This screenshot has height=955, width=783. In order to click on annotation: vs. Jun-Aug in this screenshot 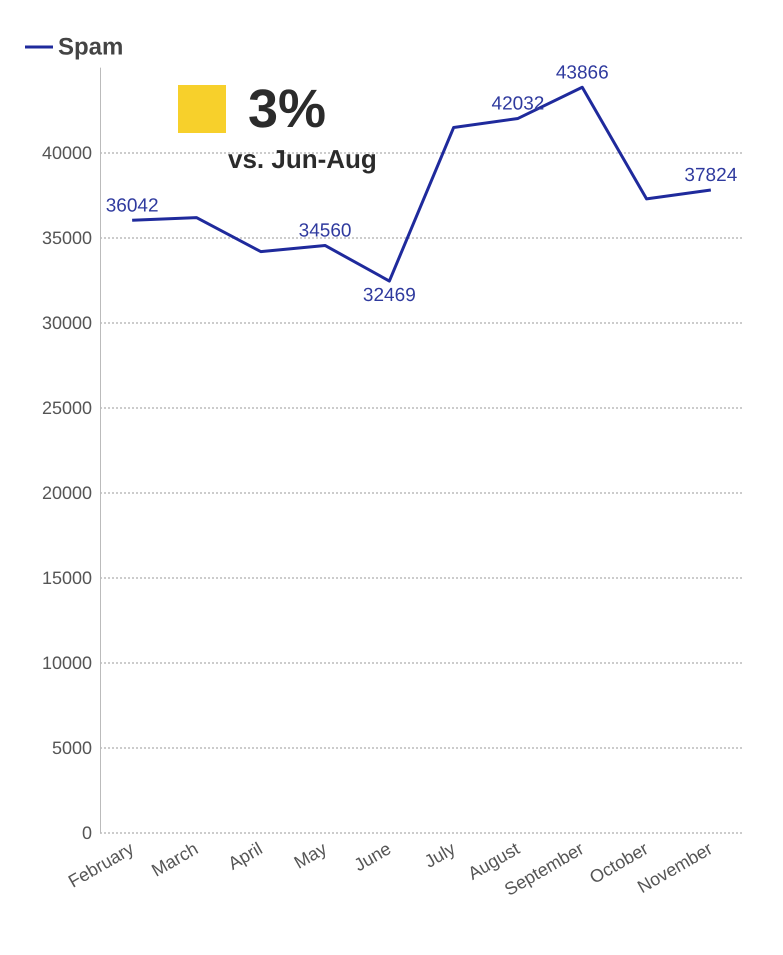, I will do `click(302, 159)`.